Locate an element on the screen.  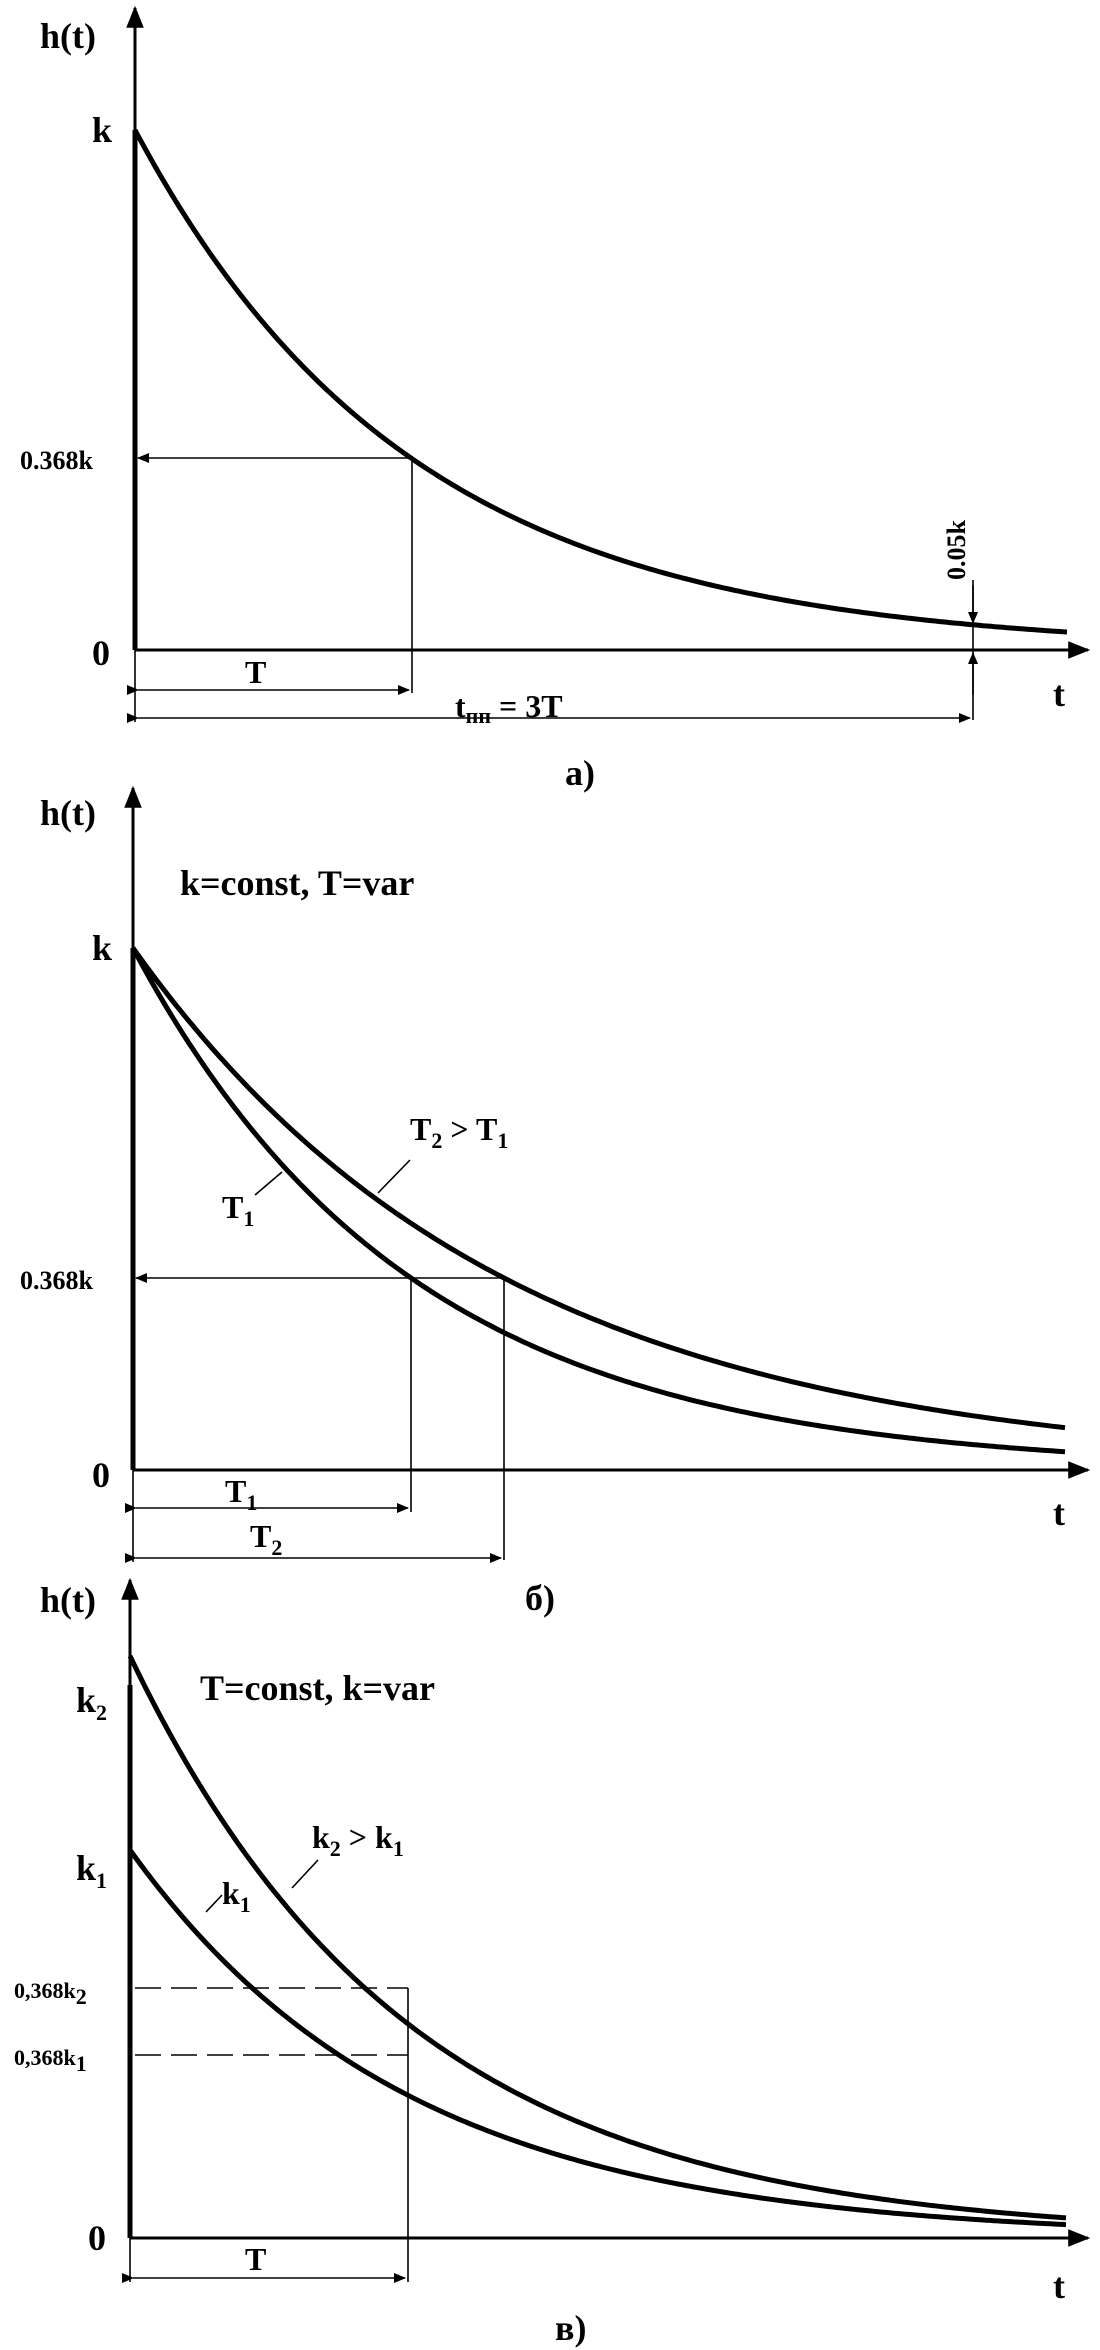
panel-a-T-label: T is located at coordinates (255, 672).